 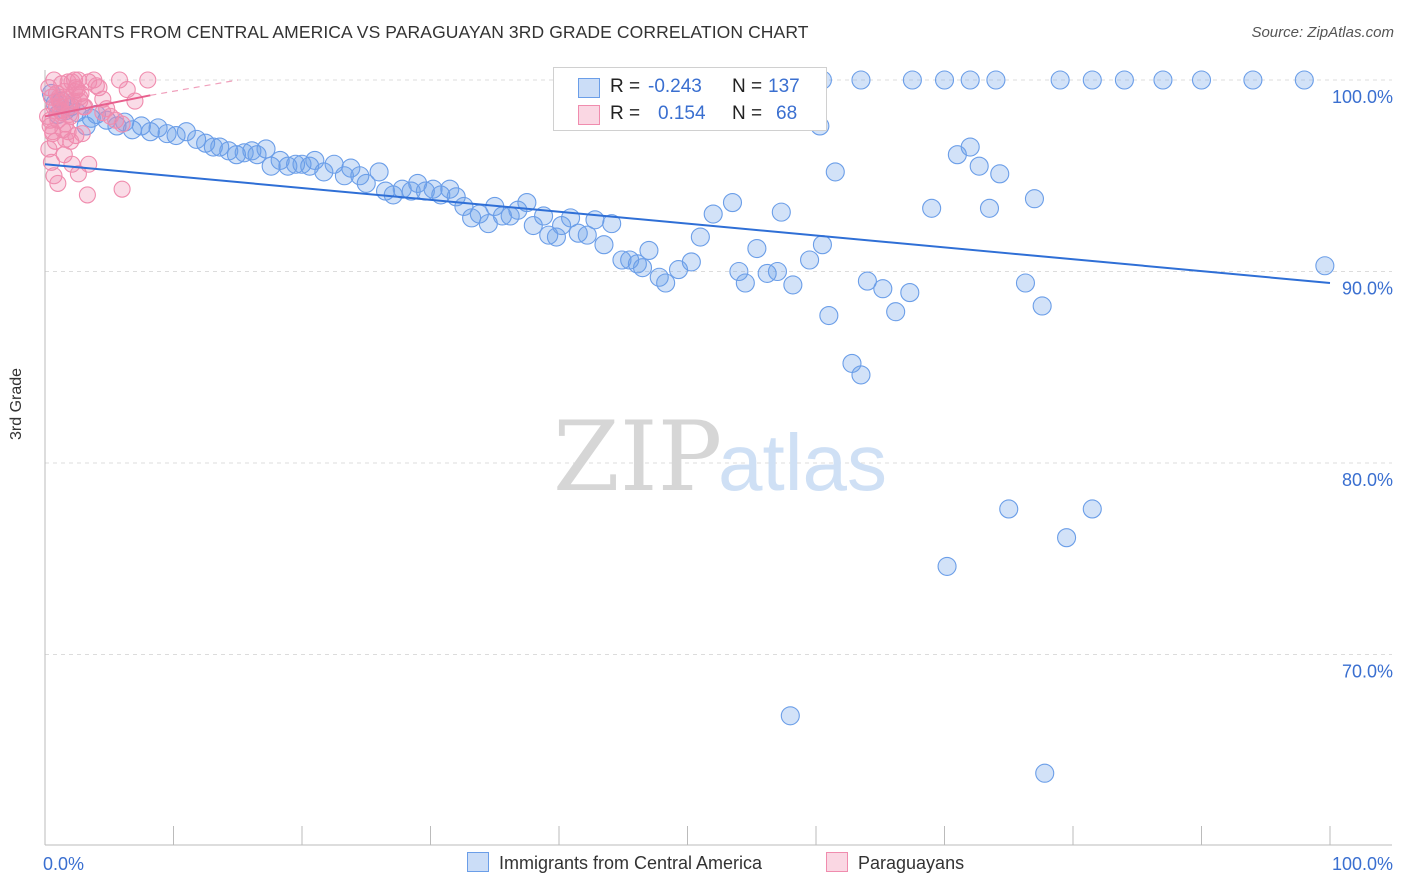 What do you see at coordinates (784, 86) in the screenshot?
I see `legend-n-value: 137` at bounding box center [784, 86].